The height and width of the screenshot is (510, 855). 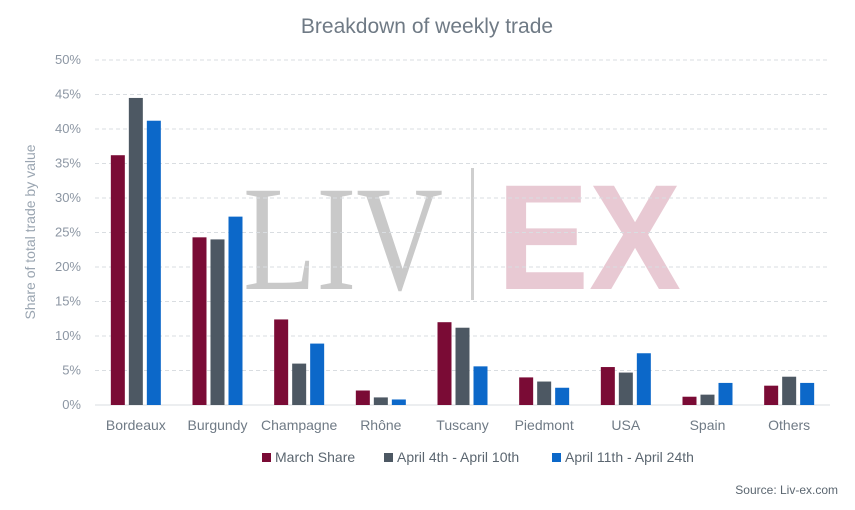 What do you see at coordinates (68, 266) in the screenshot?
I see `y-tick-label: 20%` at bounding box center [68, 266].